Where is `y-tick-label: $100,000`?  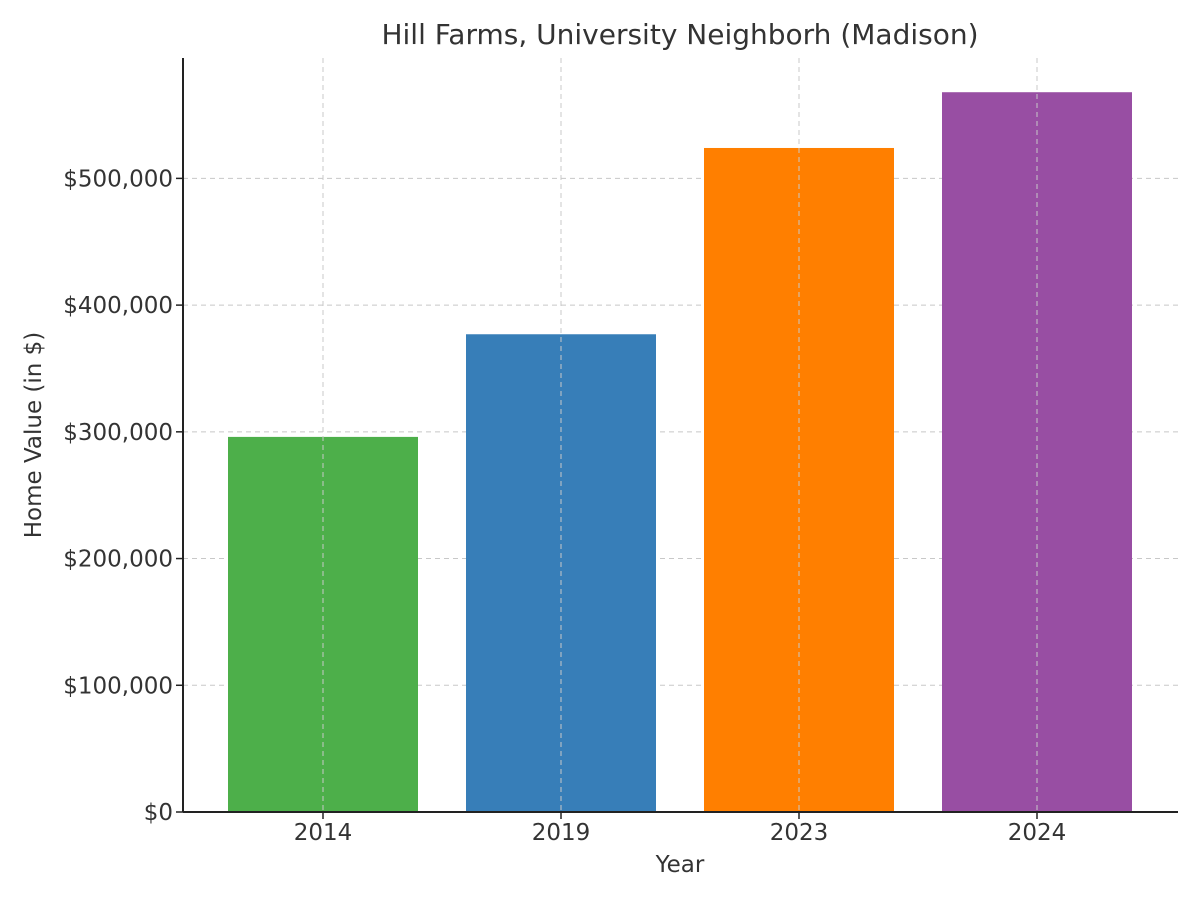
y-tick-label: $100,000 is located at coordinates (118, 686).